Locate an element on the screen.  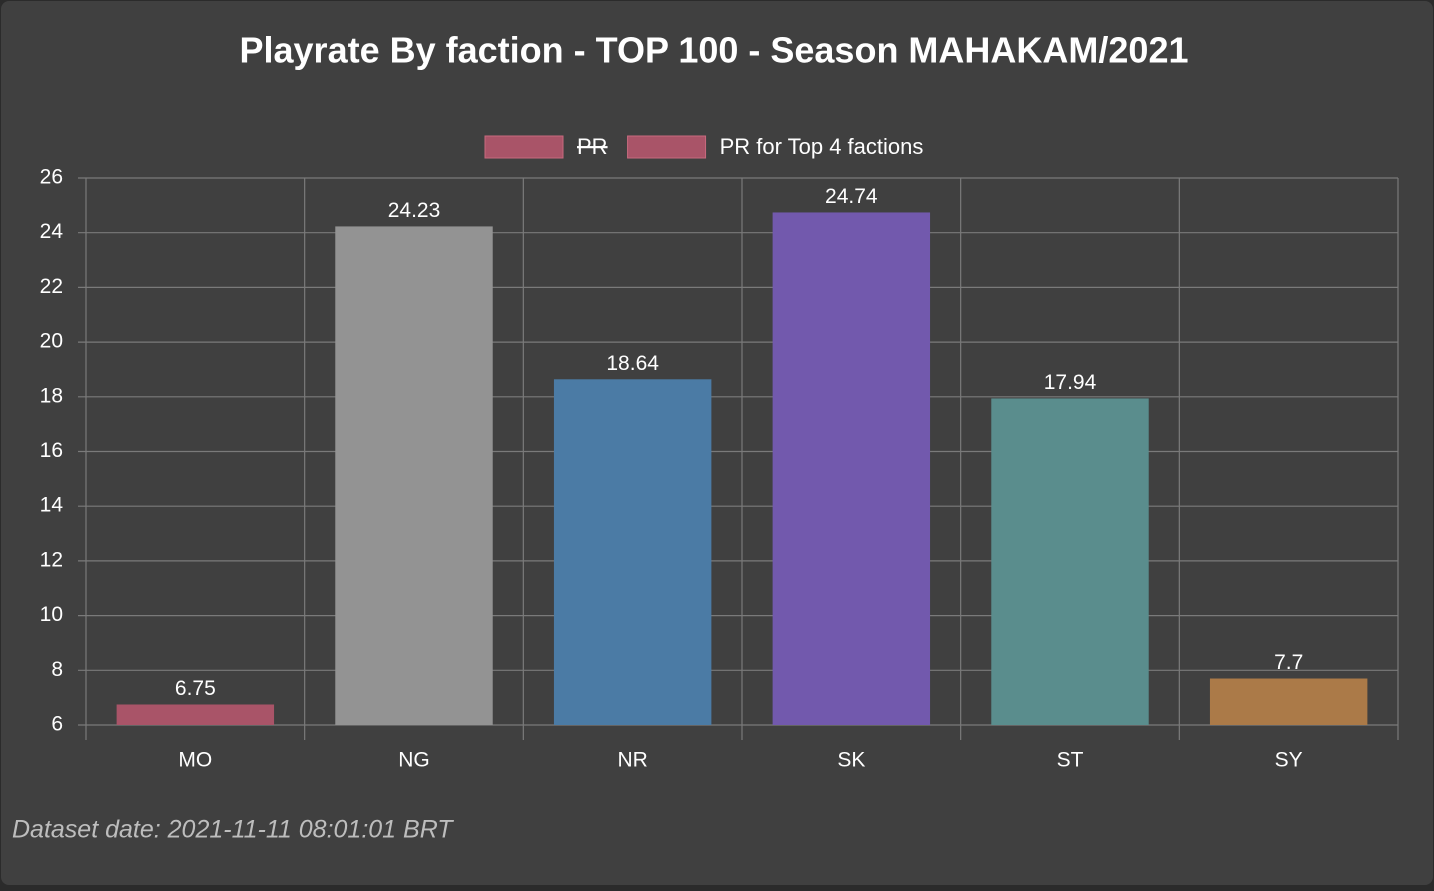
x-tick-label: SY is located at coordinates (1289, 760).